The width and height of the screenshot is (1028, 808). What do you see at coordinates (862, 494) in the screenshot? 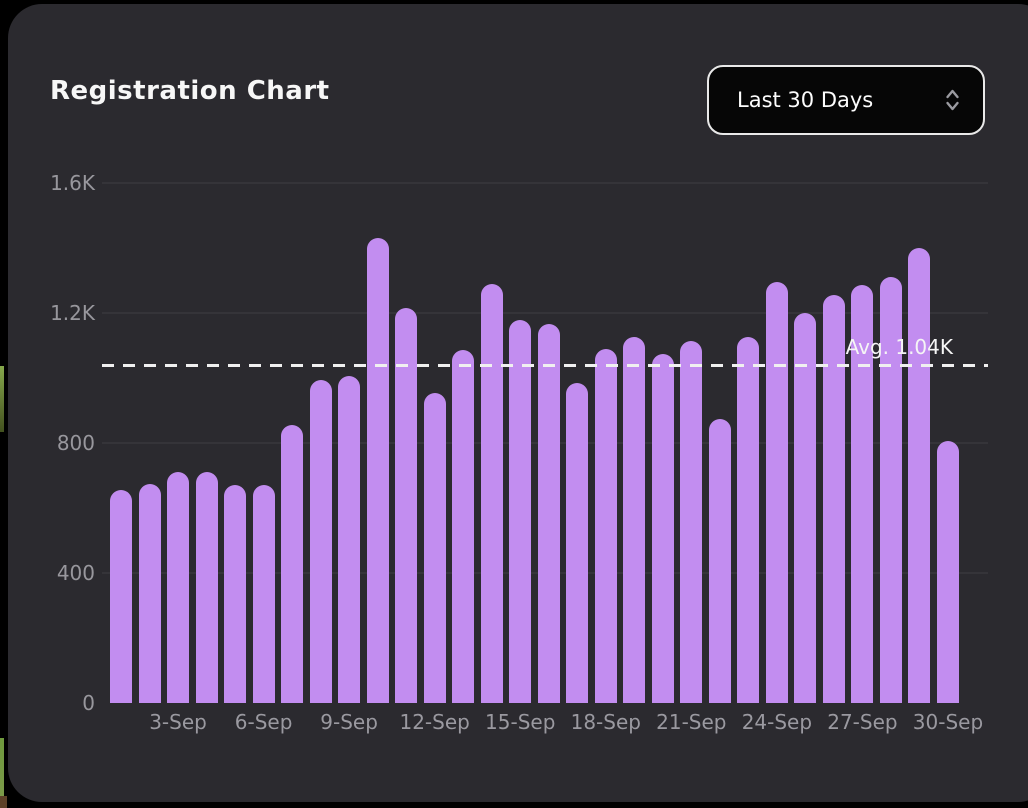
I see `chart-bar-27-Sep` at bounding box center [862, 494].